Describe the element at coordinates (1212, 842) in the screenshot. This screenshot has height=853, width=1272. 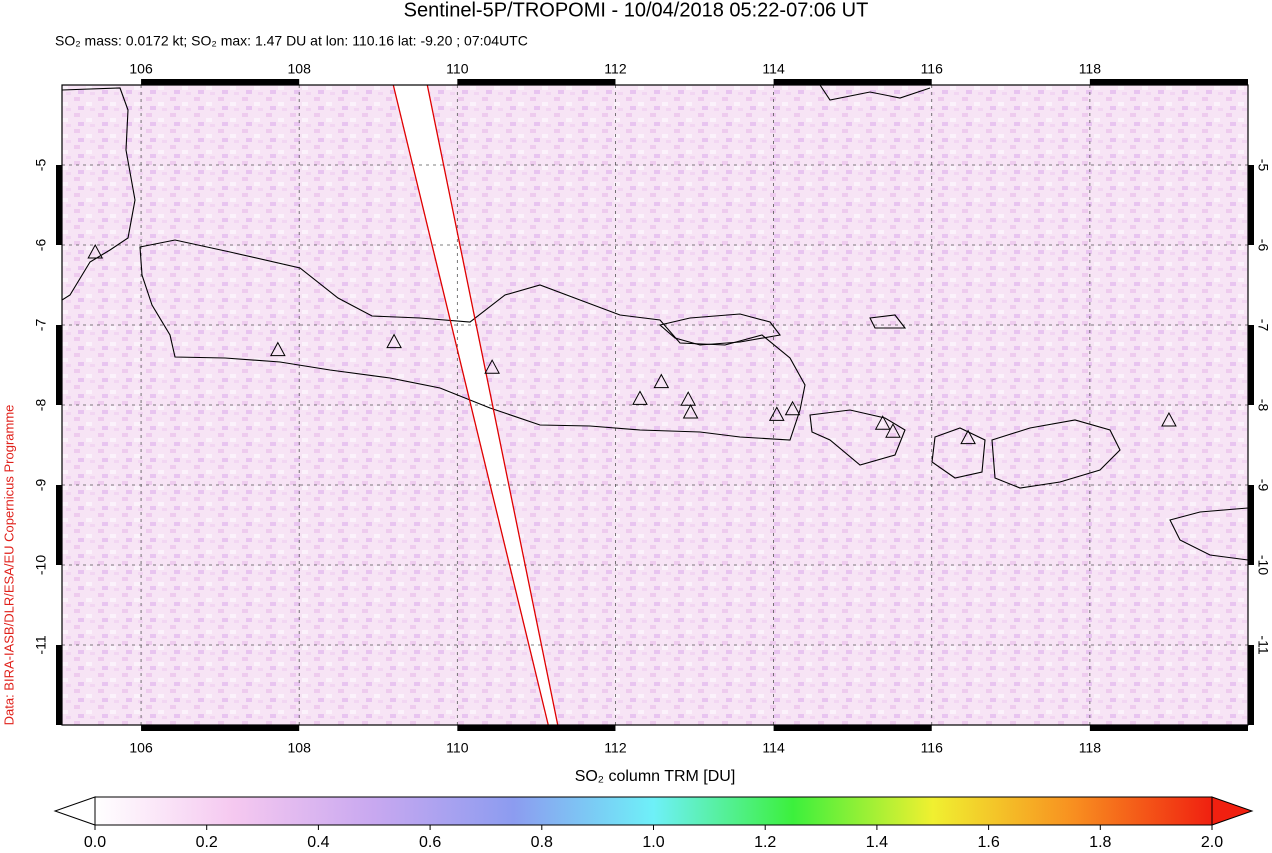
I see `colorbar-tick-label: 2.0` at that location.